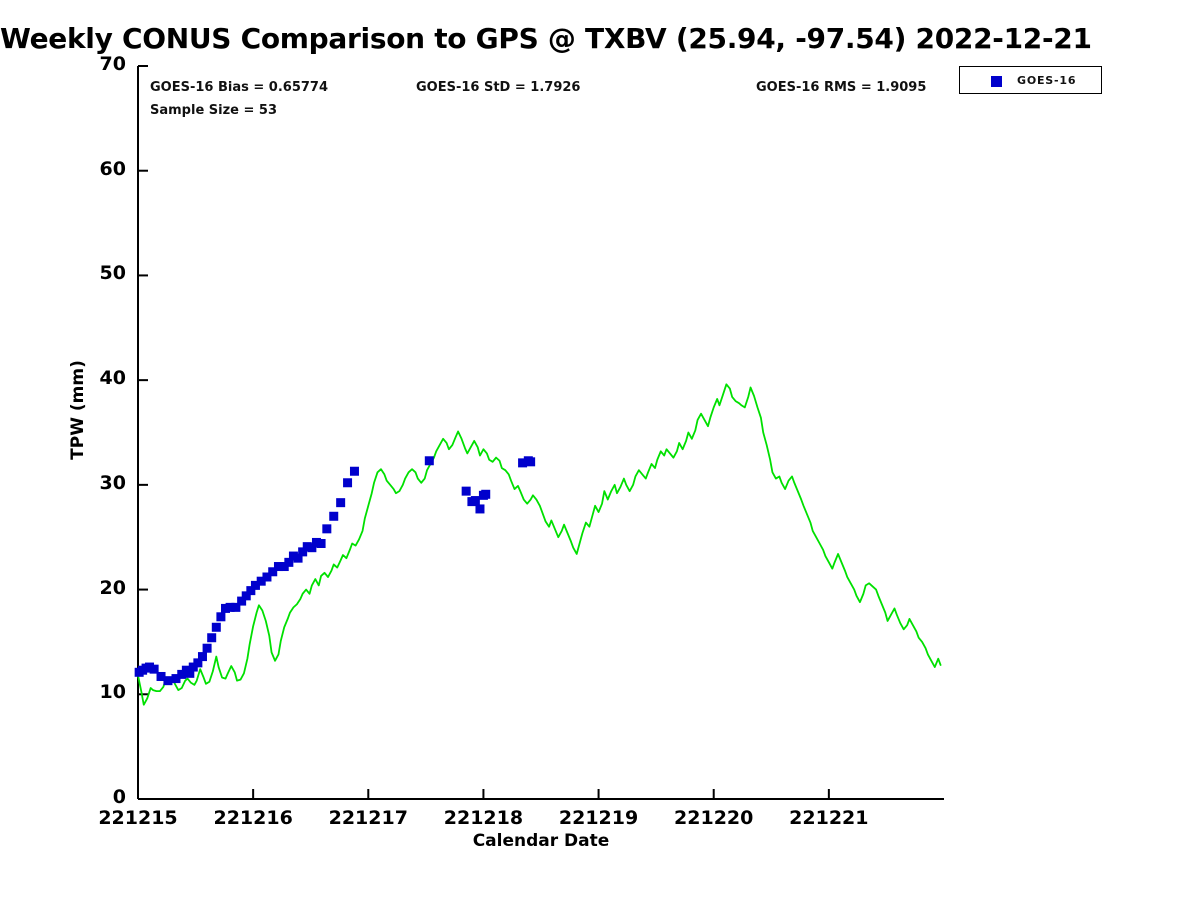 This screenshot has width=1200, height=900. I want to click on stat-bias: GOES-16 Bias = 0.65774, so click(239, 87).